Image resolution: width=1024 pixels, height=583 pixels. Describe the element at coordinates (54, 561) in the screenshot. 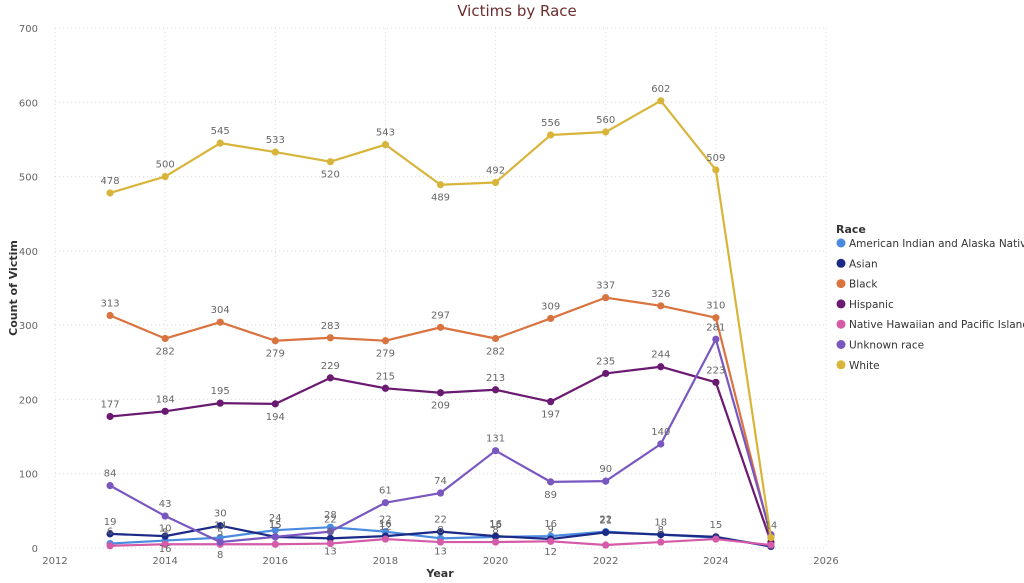

I see `x-tick-label: 2012` at that location.